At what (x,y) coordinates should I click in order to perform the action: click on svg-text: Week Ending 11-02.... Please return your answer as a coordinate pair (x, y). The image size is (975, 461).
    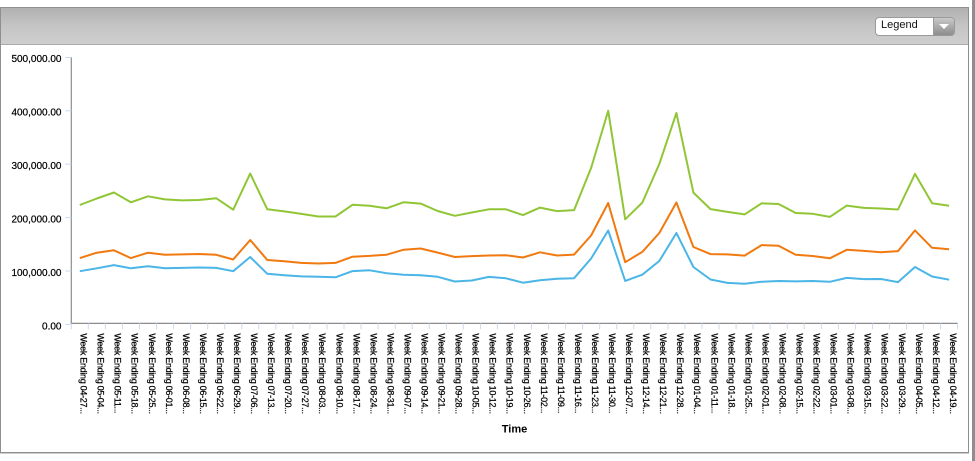
    Looking at the image, I should click on (544, 373).